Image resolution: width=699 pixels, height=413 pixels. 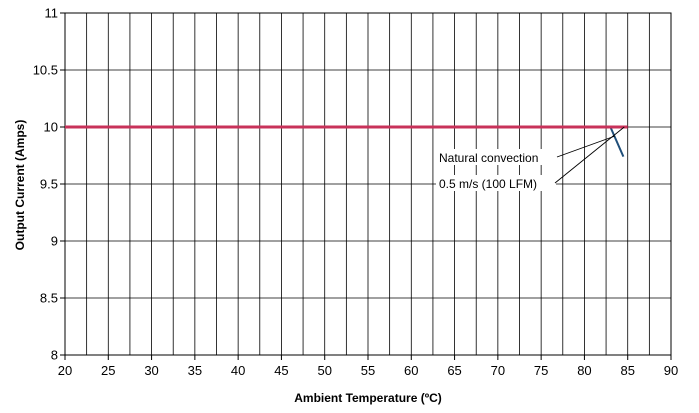 I want to click on y-tick-label: 8, so click(x=54, y=355).